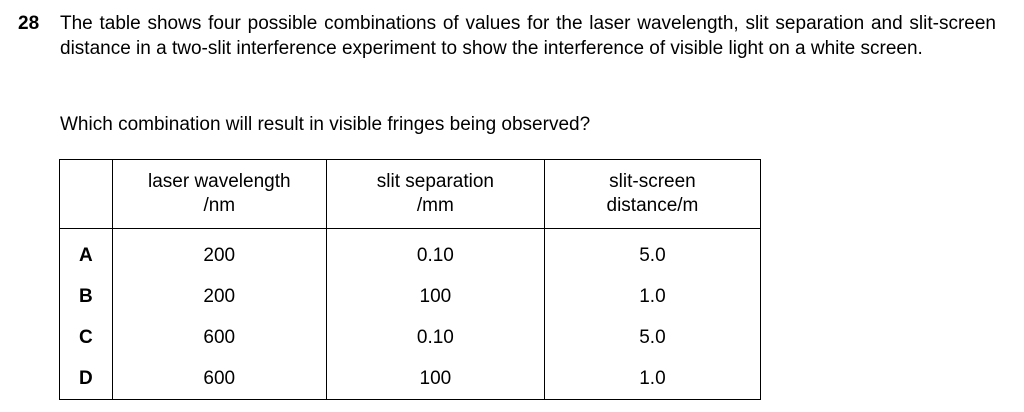  What do you see at coordinates (86, 194) in the screenshot?
I see `table-corner-cell` at bounding box center [86, 194].